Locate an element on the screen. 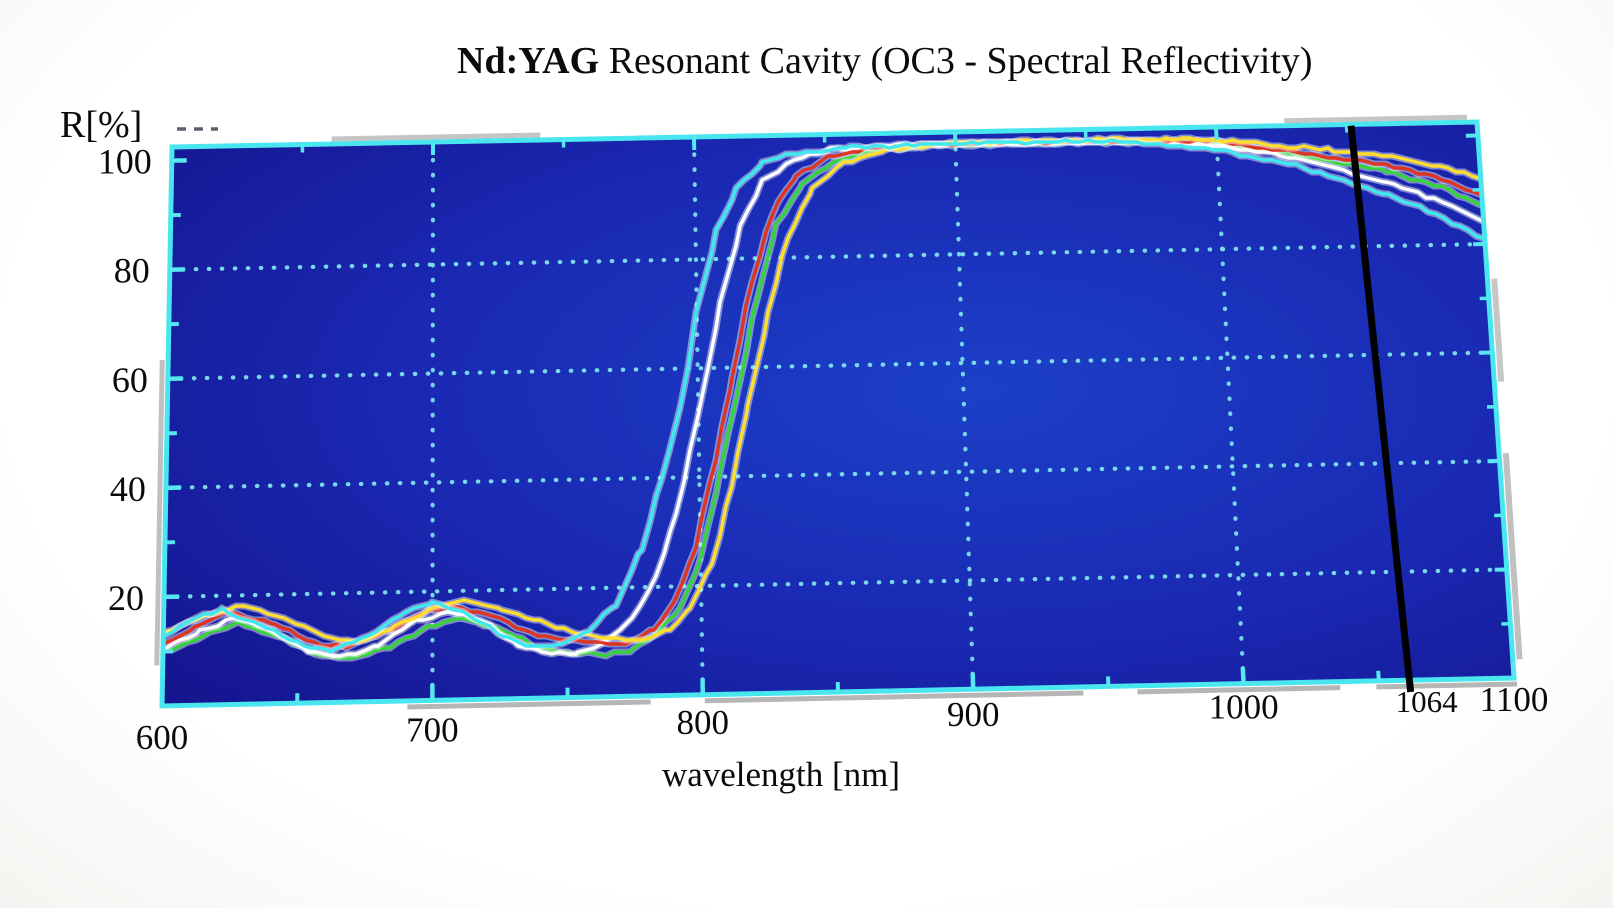  x-tick-label-marker: 1064 is located at coordinates (1427, 701).